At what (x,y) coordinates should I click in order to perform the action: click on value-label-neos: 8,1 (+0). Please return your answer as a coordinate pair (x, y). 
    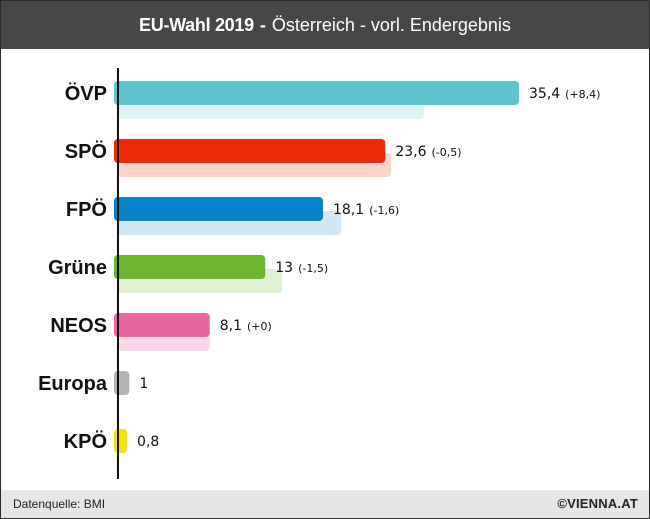
    Looking at the image, I should click on (246, 326).